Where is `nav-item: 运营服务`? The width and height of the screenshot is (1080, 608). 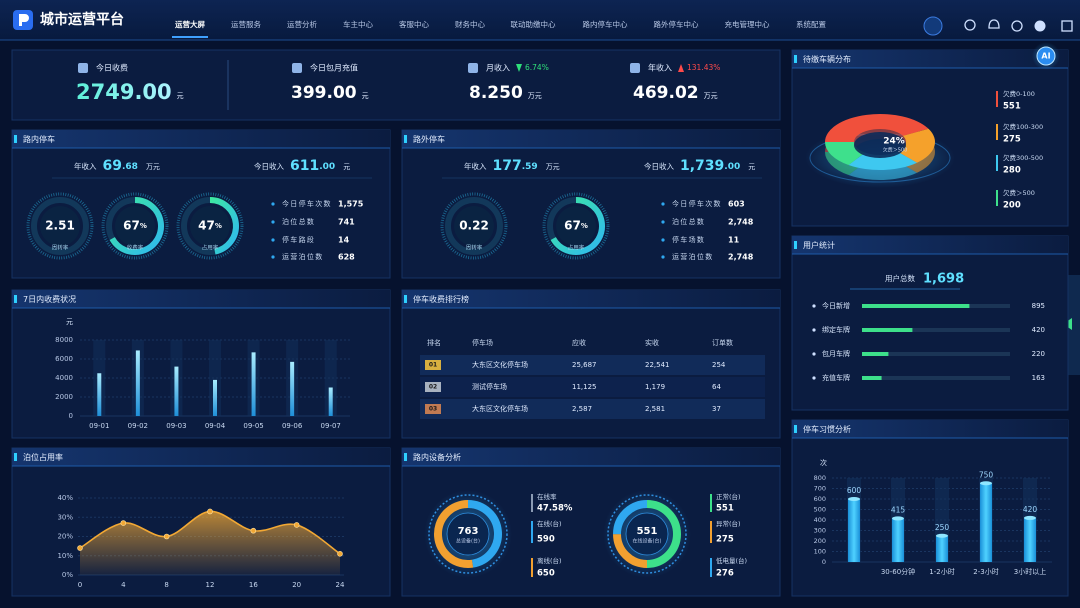 nav-item: 运营服务 is located at coordinates (246, 24).